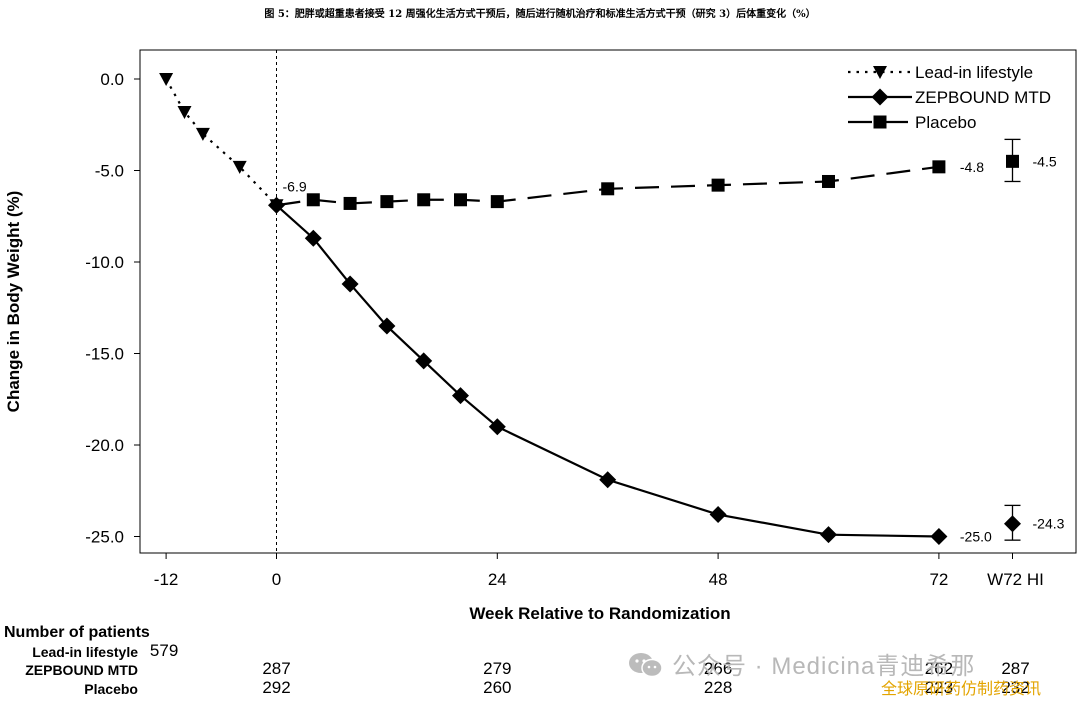 This screenshot has height=705, width=1080. I want to click on y-axis-label: Change in Body Weight (%), so click(13, 302).